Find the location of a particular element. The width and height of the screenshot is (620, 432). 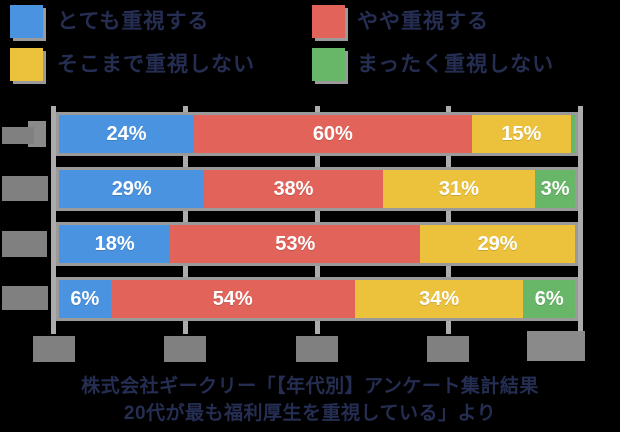

bar-segment-blue: 6% is located at coordinates (85, 299).